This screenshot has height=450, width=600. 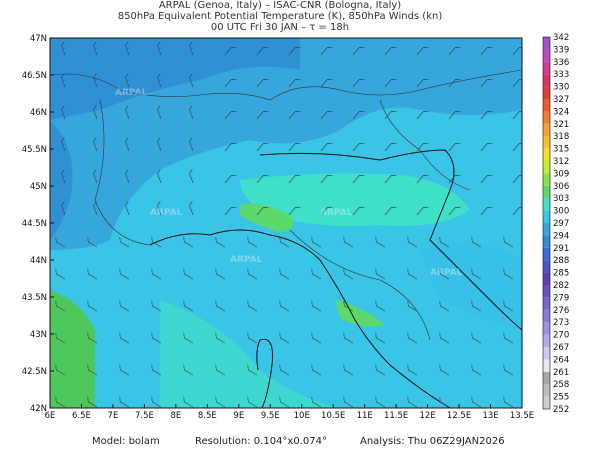 I want to click on lon-tick-label: 12E, so click(x=428, y=416).